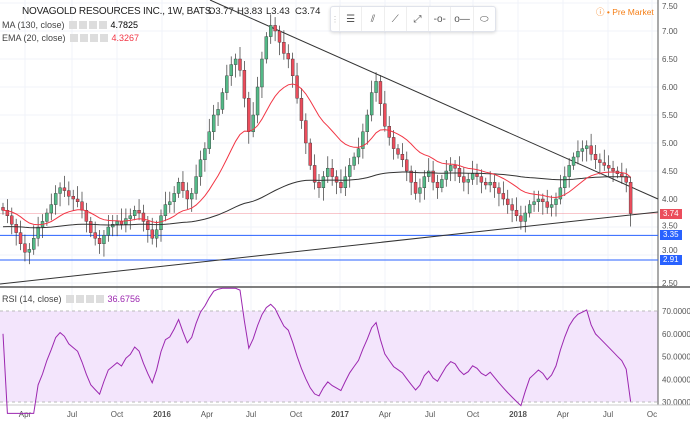 Image resolution: width=690 pixels, height=424 pixels. I want to click on trend-line-icon: ⟋, so click(394, 19).